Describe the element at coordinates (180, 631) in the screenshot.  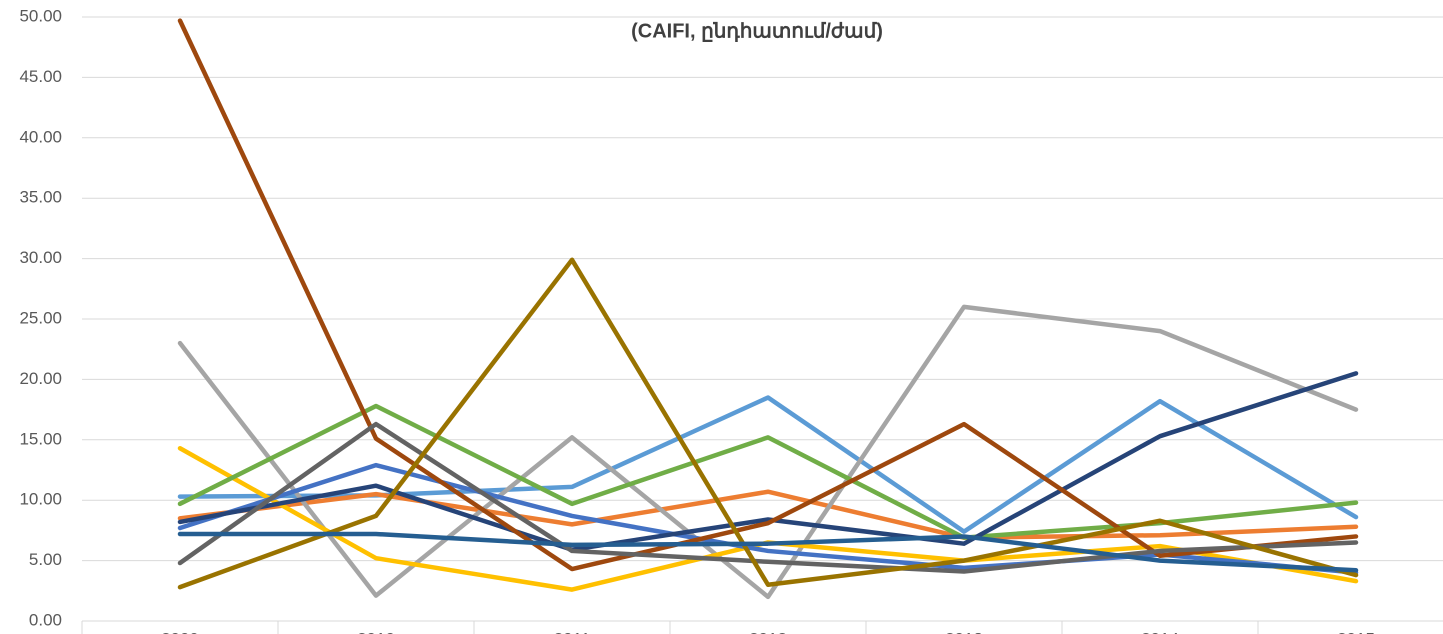
I see `x-tick-label: 2009` at that location.